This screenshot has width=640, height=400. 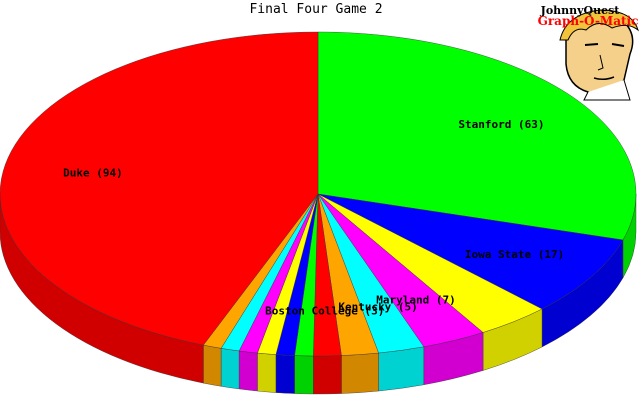 I want to click on pie-slice-iowa-state, so click(x=470, y=251).